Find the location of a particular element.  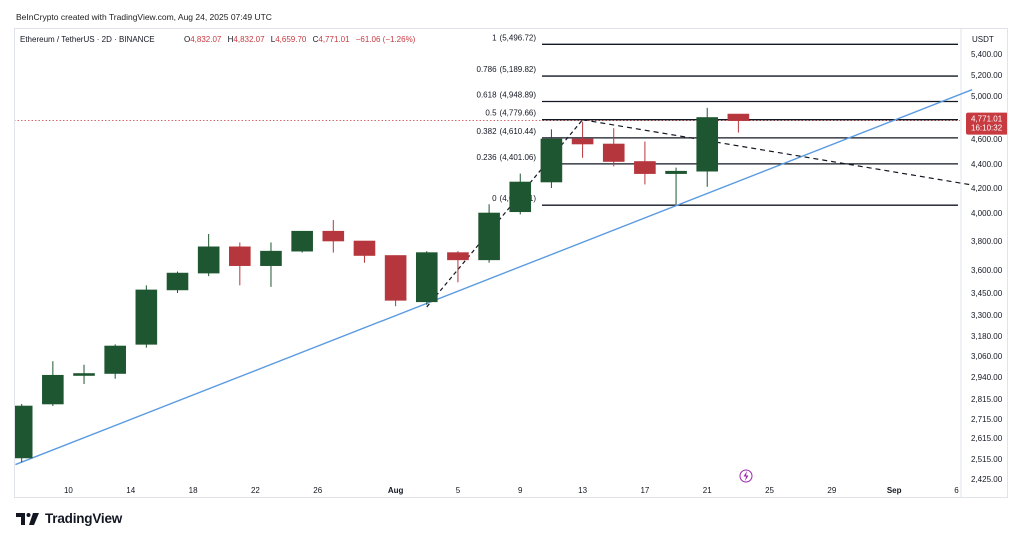

fib-price: (4,779.66) is located at coordinates (518, 113).